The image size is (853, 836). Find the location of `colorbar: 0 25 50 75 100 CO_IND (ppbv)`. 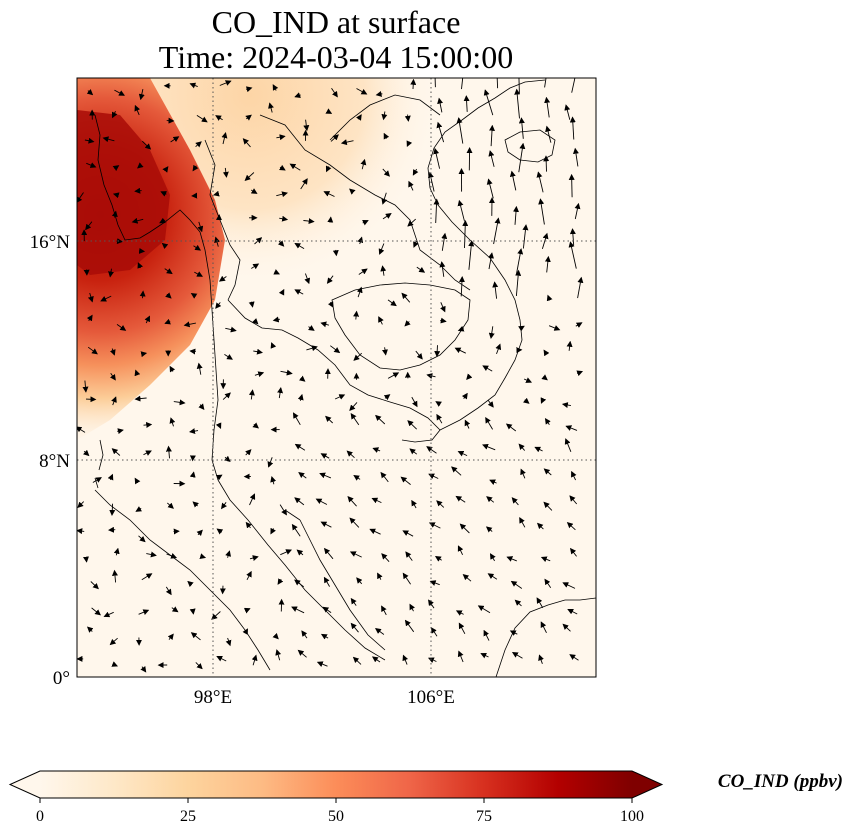

colorbar: 0 25 50 75 100 CO_IND (ppbv) is located at coordinates (425, 797).